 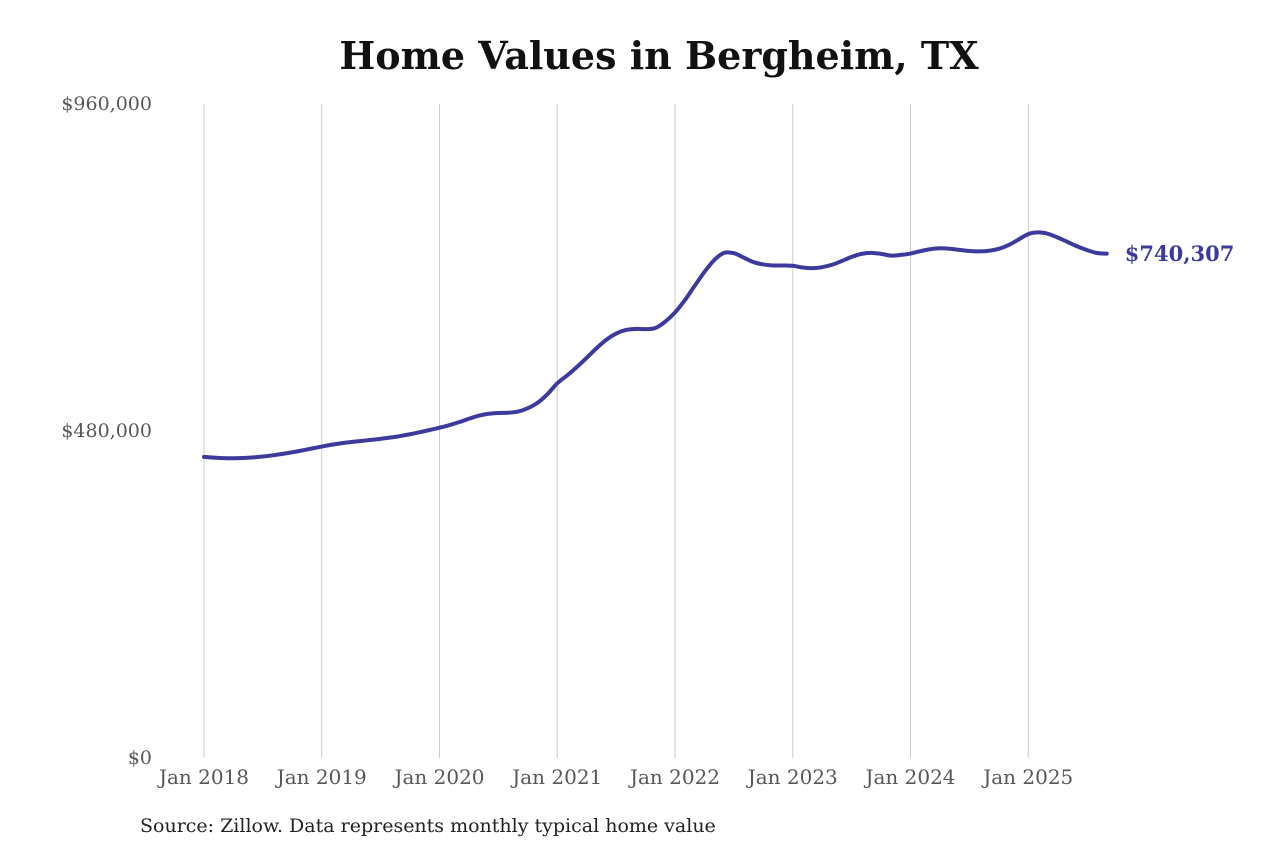 What do you see at coordinates (139, 758) in the screenshot?
I see `y-axis-tick-label: $0` at bounding box center [139, 758].